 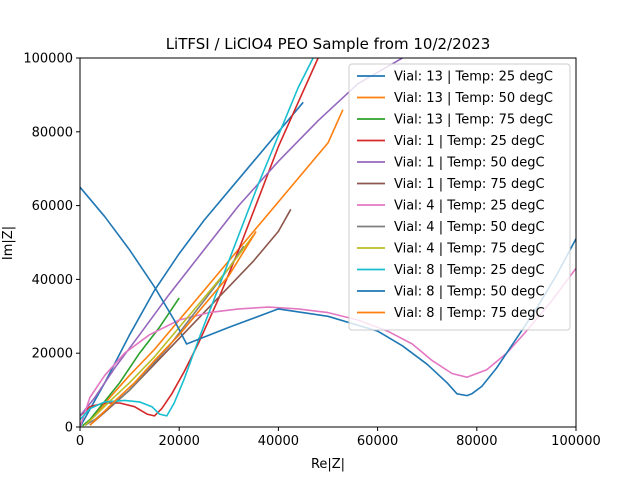 What do you see at coordinates (8, 243) in the screenshot?
I see `y-axis-label: Im|Z|` at bounding box center [8, 243].